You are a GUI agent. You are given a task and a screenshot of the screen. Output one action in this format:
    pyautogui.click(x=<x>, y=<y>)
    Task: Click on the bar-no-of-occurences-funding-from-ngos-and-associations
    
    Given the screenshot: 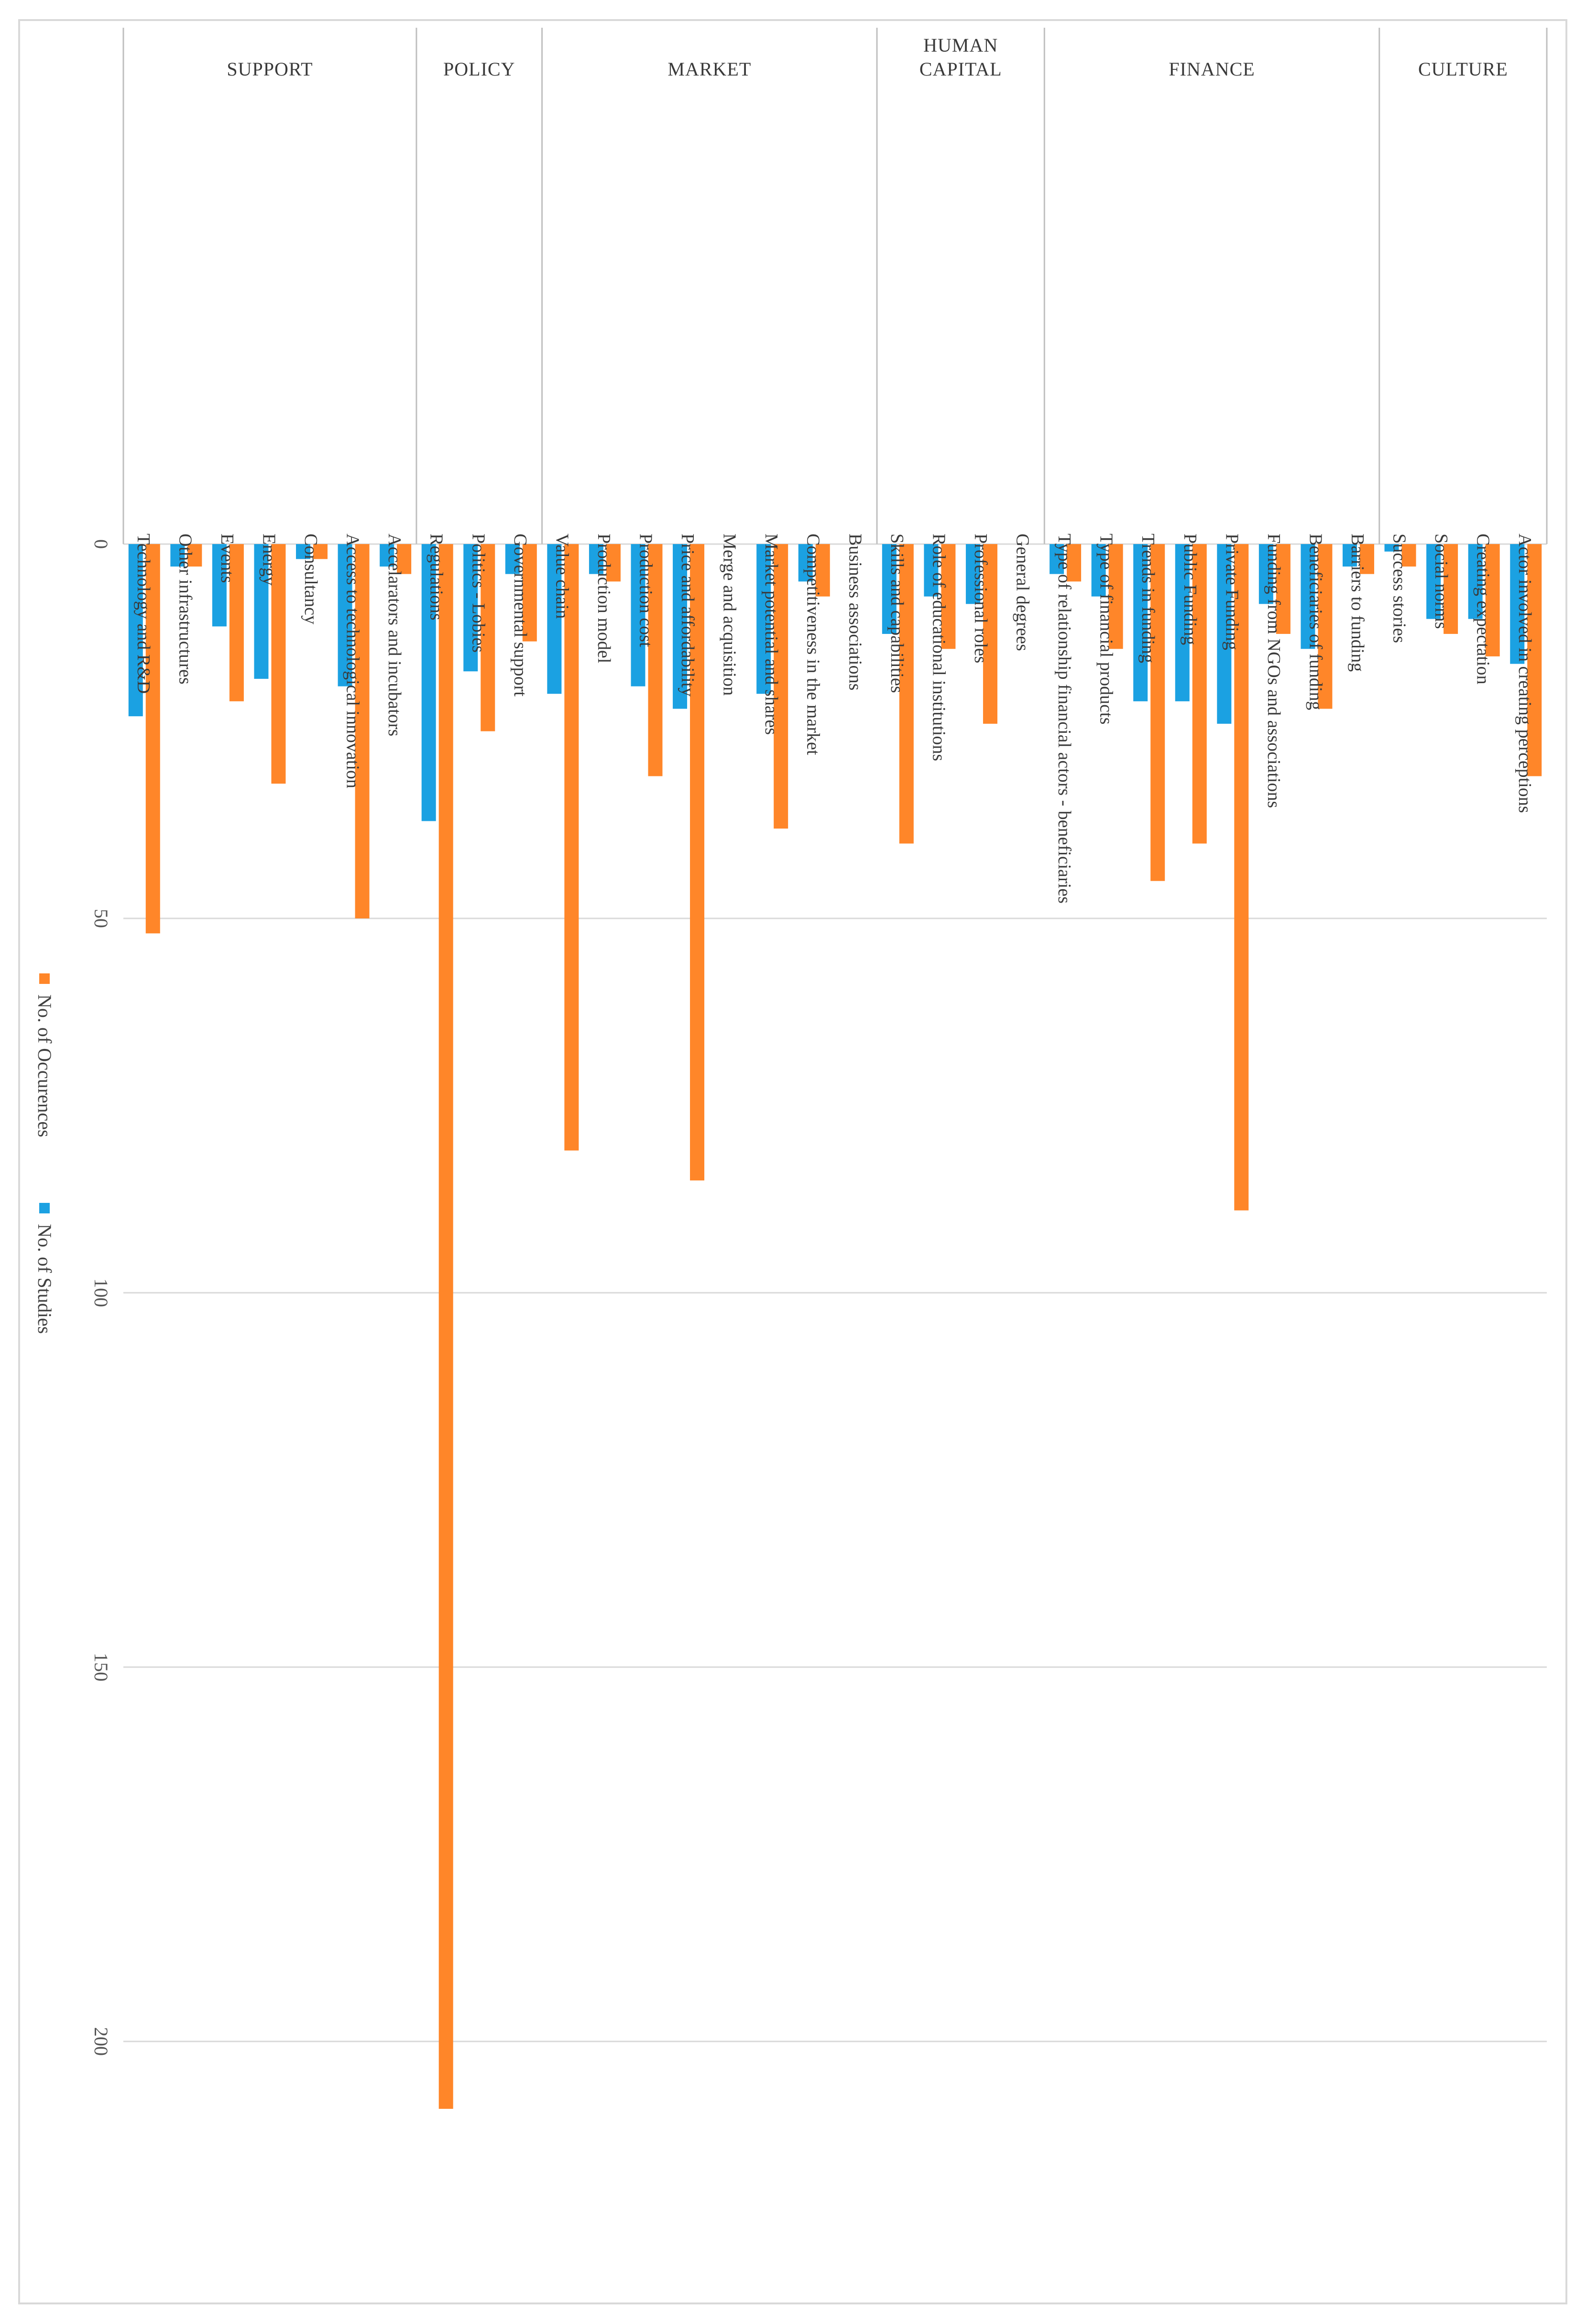 What is the action you would take?
    pyautogui.click(x=1283, y=589)
    